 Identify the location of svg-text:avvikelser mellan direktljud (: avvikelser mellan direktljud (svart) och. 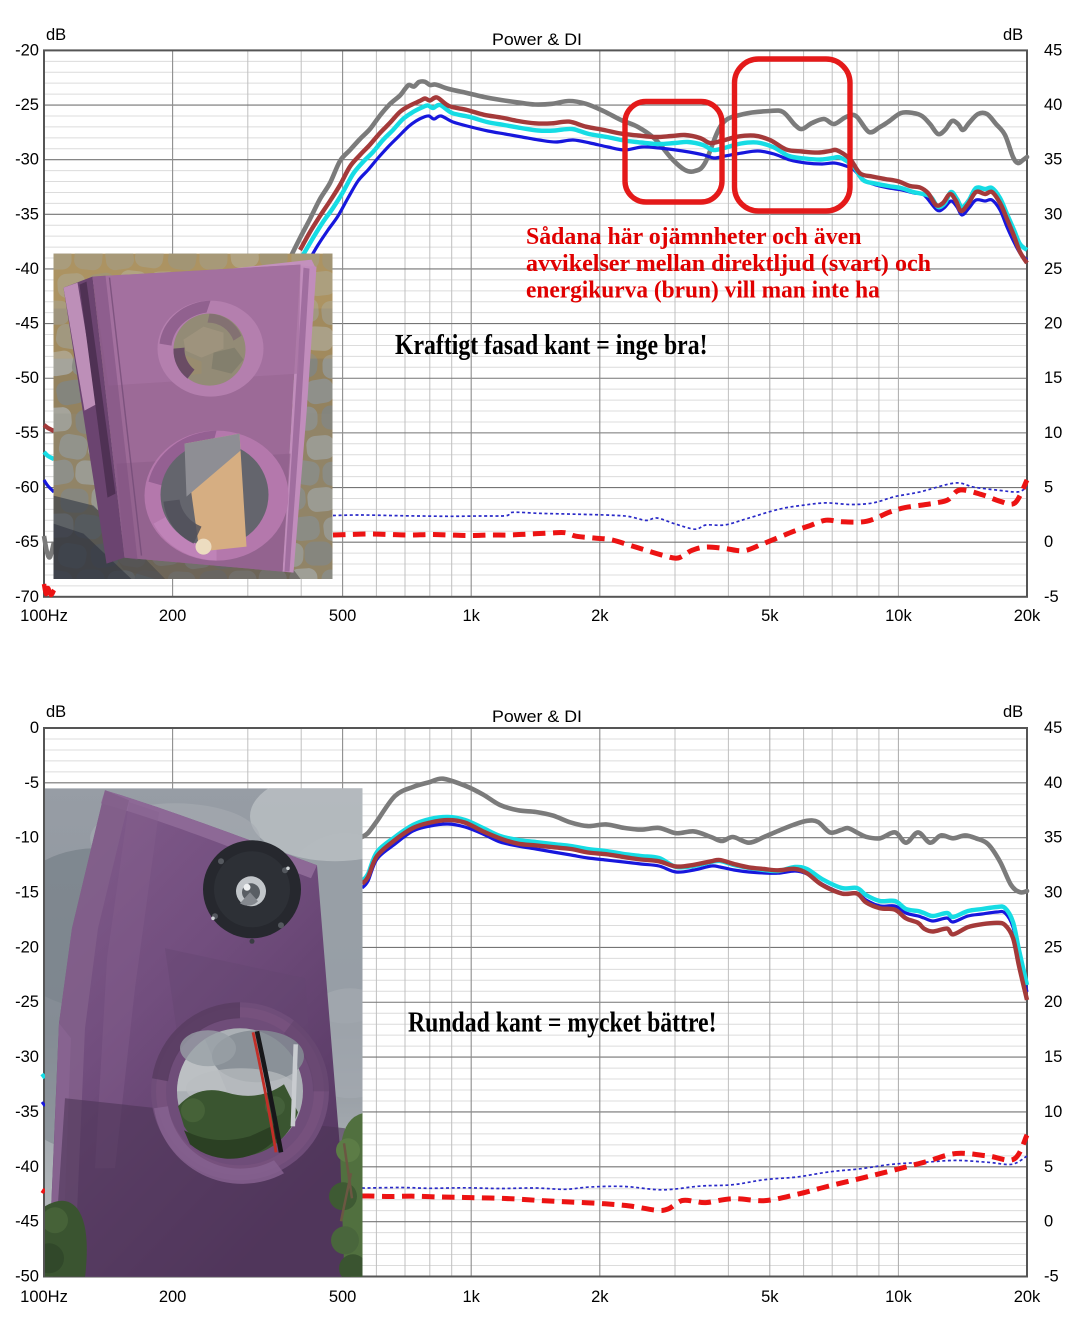
(728, 264).